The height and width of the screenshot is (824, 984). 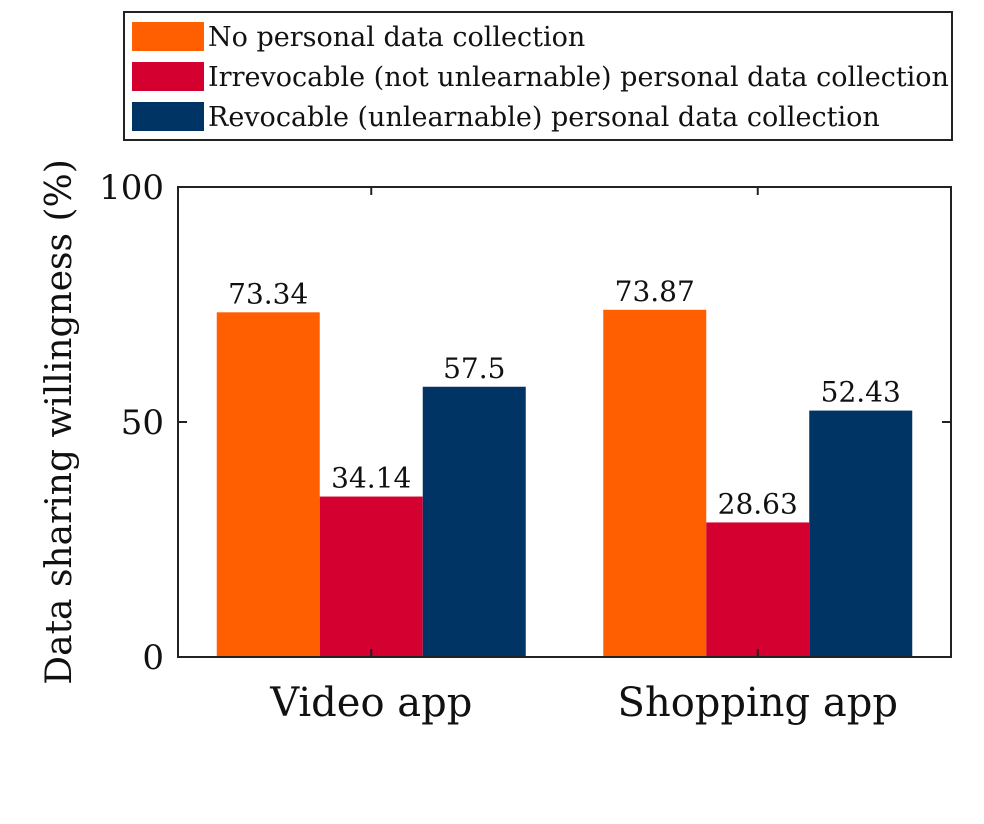 What do you see at coordinates (370, 703) in the screenshot?
I see `x-tick-label: Video app` at bounding box center [370, 703].